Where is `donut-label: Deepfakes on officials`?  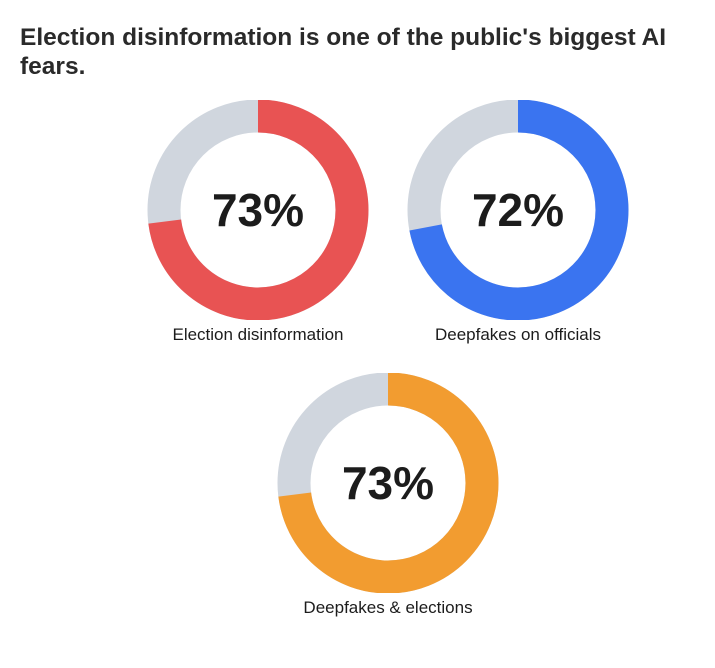
donut-label: Deepfakes on officials is located at coordinates (517, 334).